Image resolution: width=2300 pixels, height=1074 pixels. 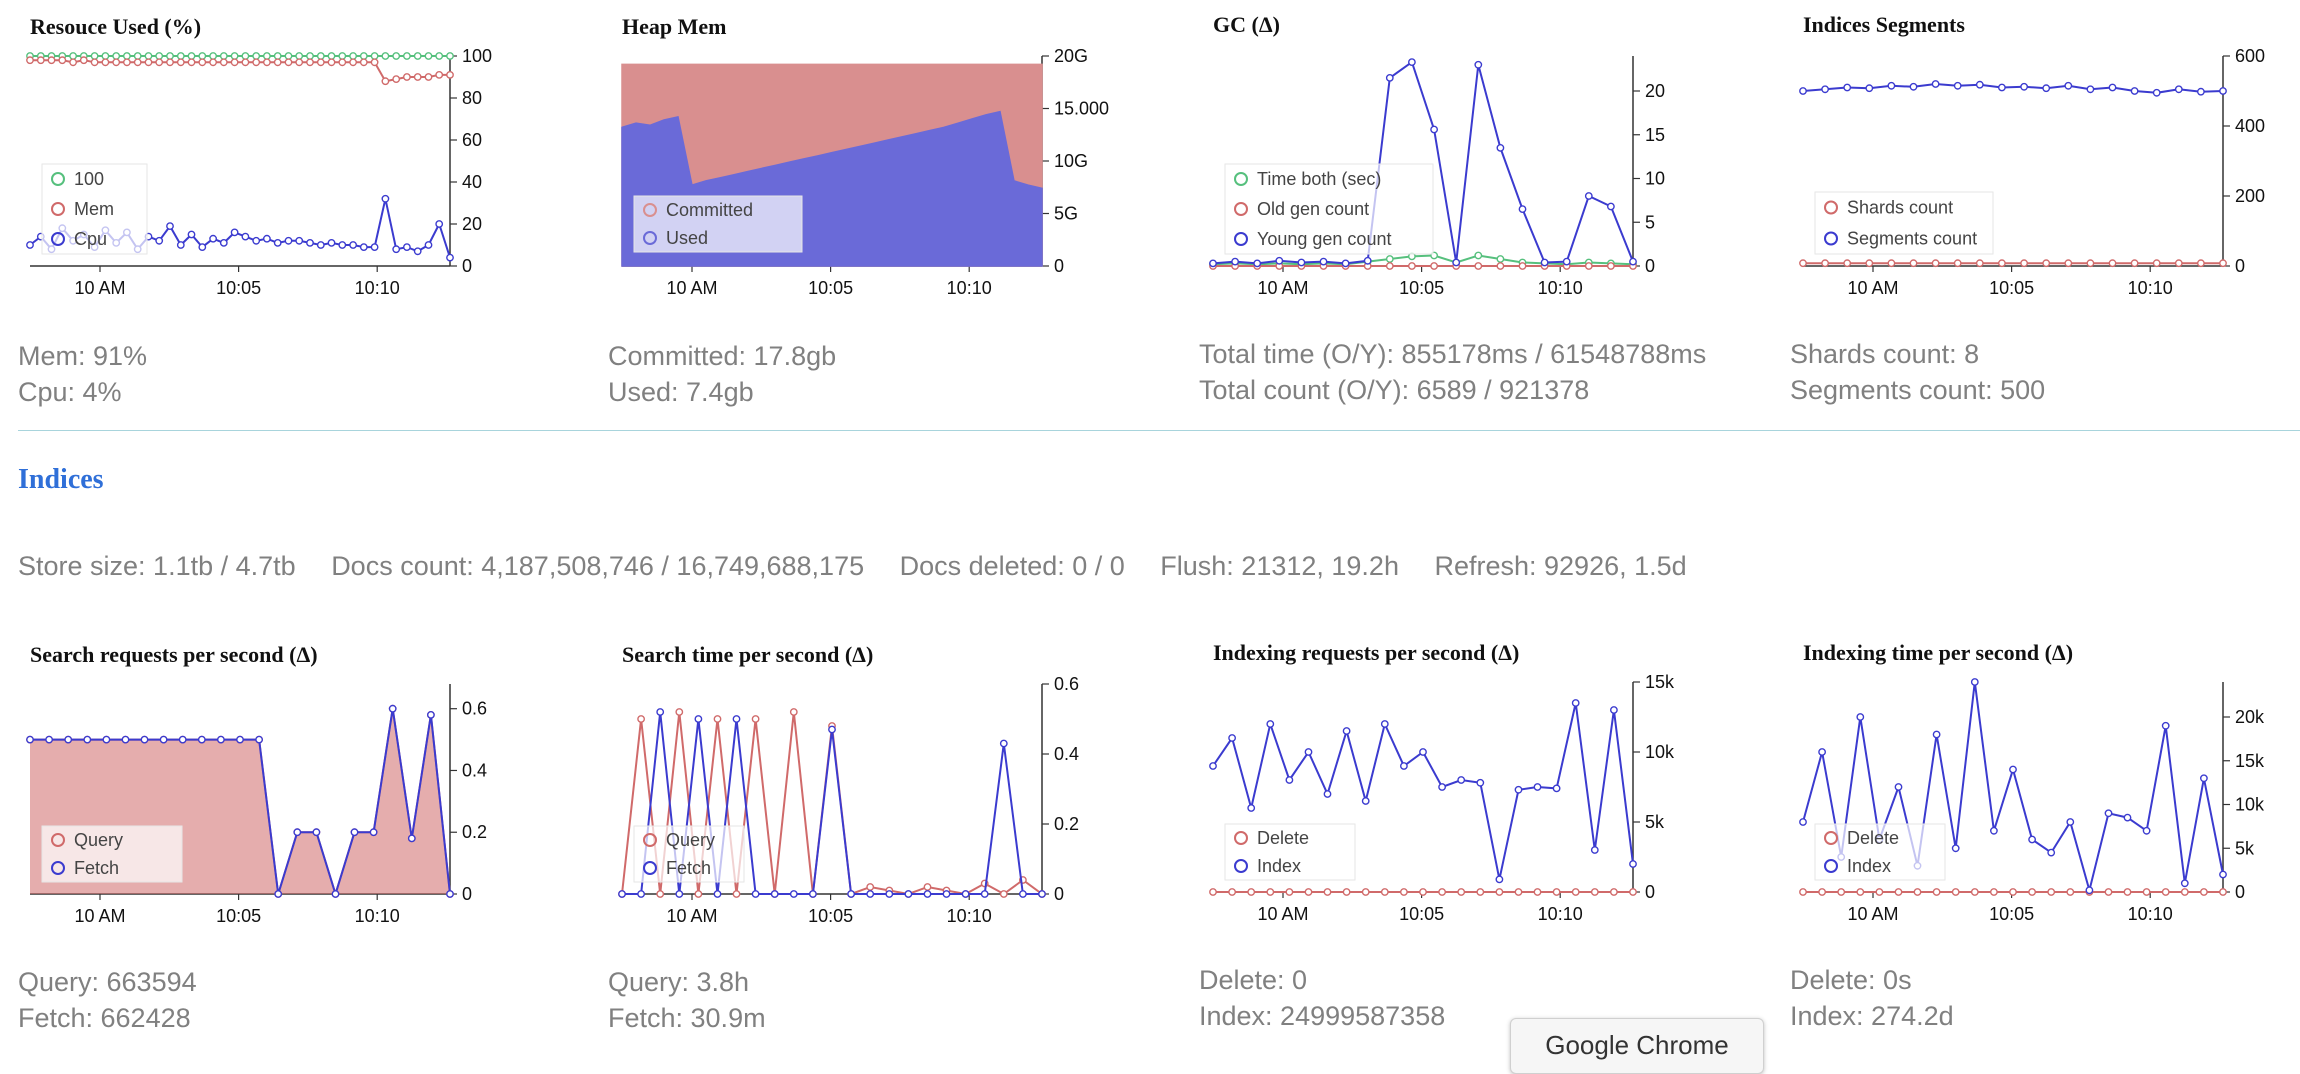 I want to click on y-tick-label: 60, so click(x=472, y=140).